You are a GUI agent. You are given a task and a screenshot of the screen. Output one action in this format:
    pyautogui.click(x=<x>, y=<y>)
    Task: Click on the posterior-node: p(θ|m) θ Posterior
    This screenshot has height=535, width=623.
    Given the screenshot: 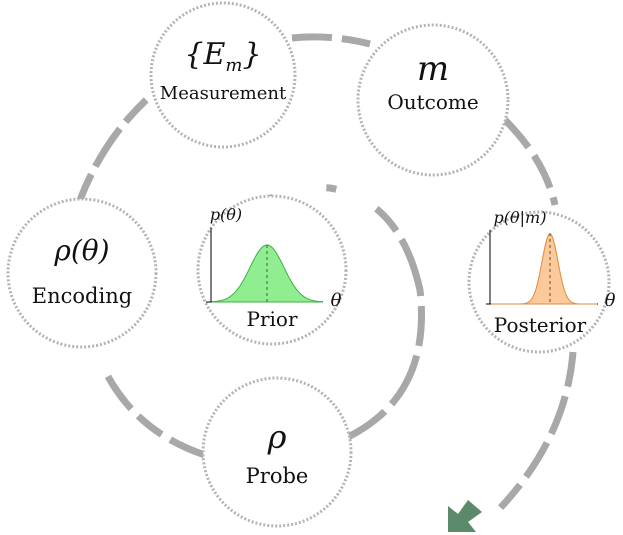 What is the action you would take?
    pyautogui.click(x=541, y=281)
    